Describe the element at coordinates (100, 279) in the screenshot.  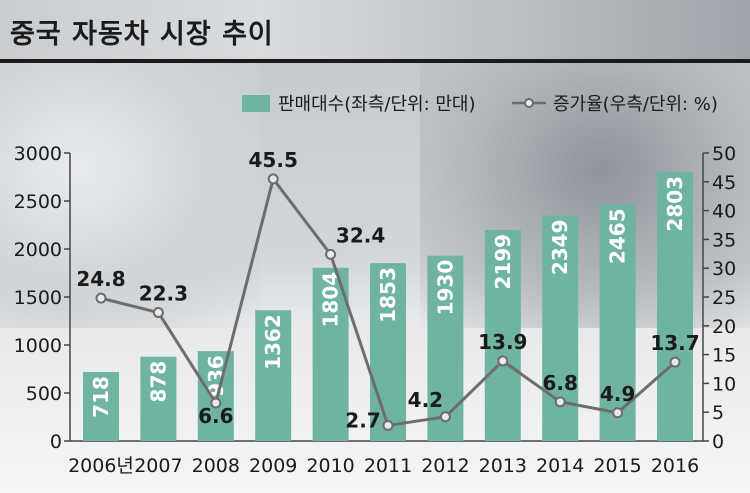
I see `growth-value-label: 24.8` at that location.